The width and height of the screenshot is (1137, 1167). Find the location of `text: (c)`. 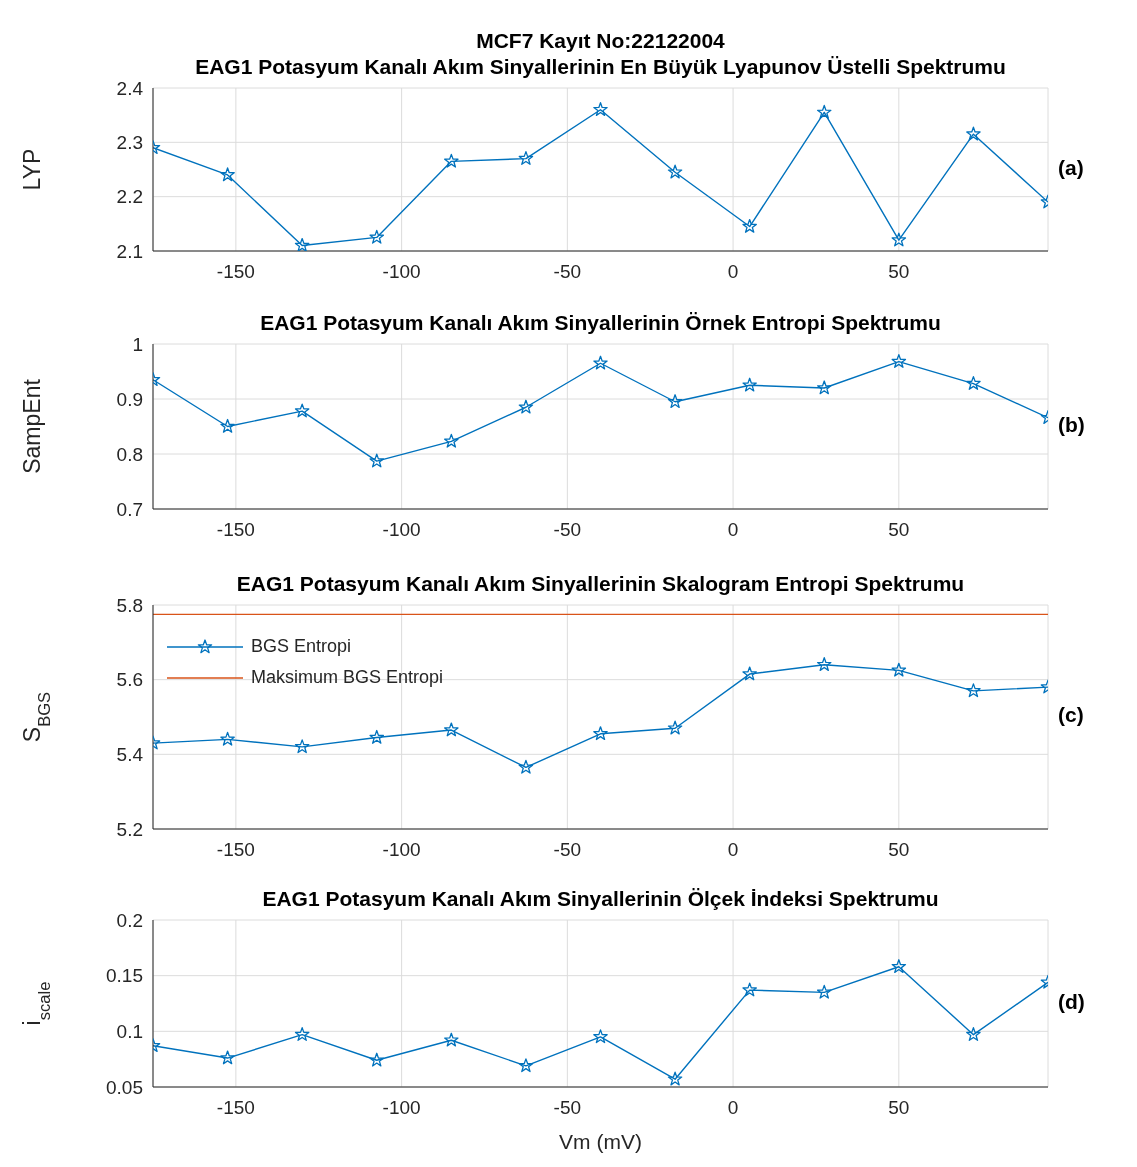

text: (c) is located at coordinates (1071, 715).